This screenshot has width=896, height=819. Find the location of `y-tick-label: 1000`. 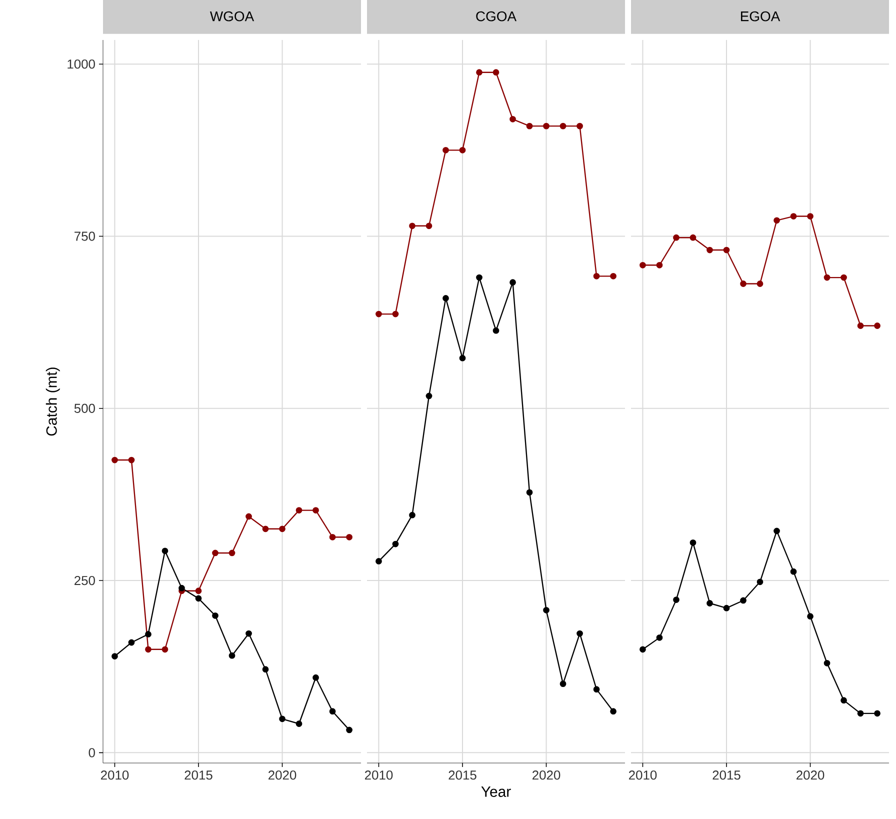

y-tick-label: 1000 is located at coordinates (81, 64).